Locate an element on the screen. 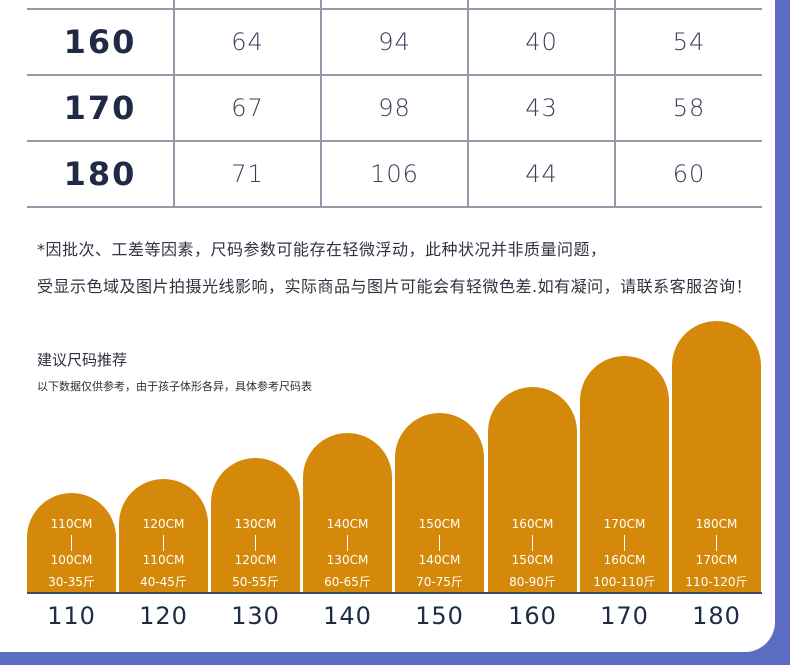  pill-top-height: 130CM is located at coordinates (255, 524).